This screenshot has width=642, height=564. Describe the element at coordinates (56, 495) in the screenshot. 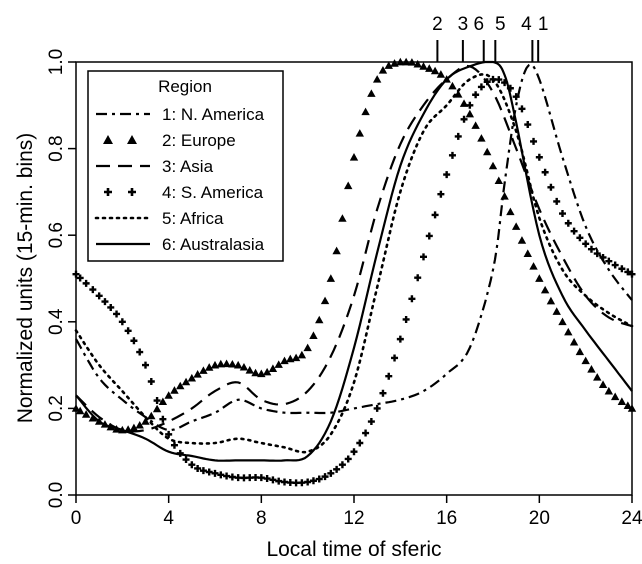

I see `y-tick-label: 0.0` at that location.